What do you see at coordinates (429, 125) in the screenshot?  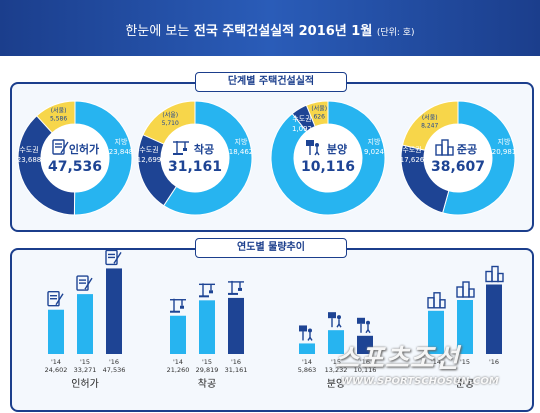 I see `donut-value-seoul: 8,247` at bounding box center [429, 125].